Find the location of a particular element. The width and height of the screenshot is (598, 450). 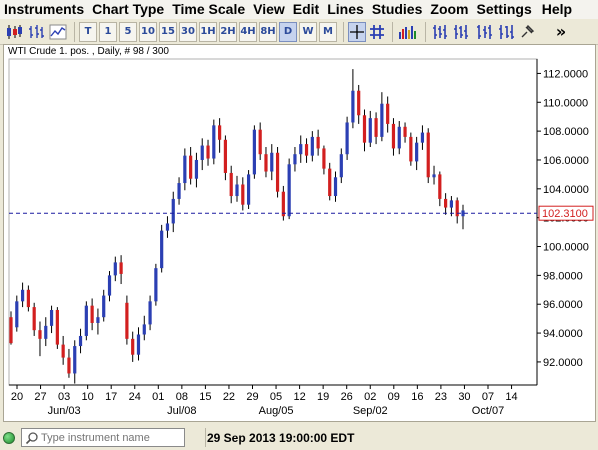

x-month-label: Oct/07 is located at coordinates (488, 411).